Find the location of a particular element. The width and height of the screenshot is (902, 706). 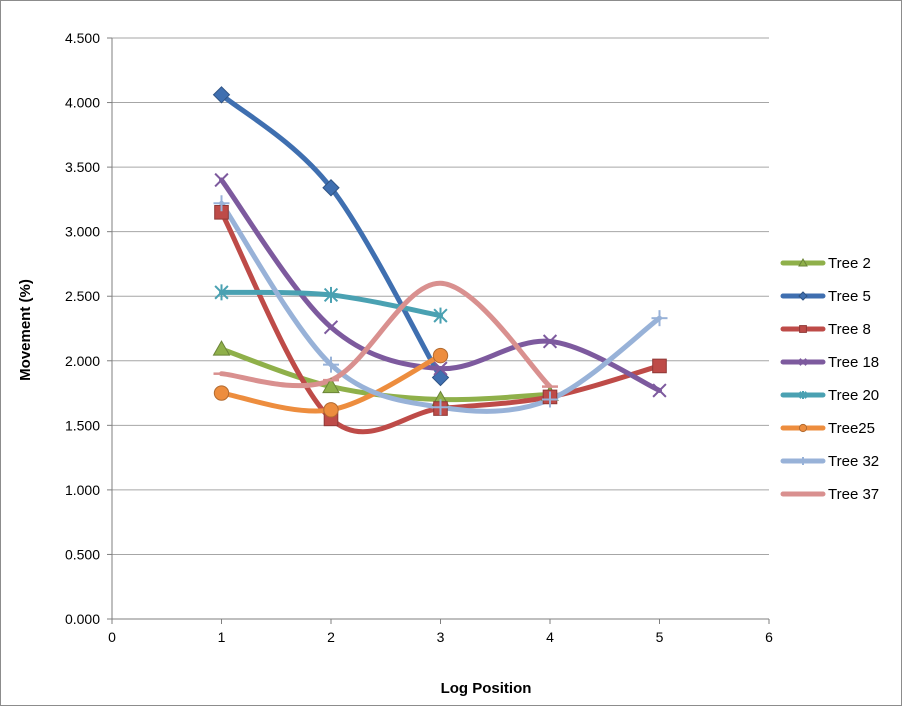

y-tick-label: 4.500 is located at coordinates (82, 38).